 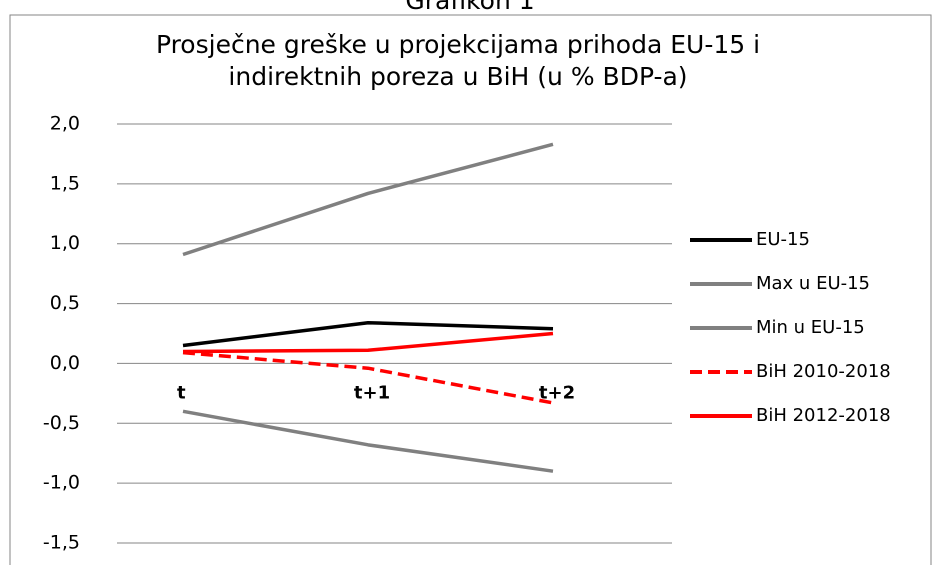 What do you see at coordinates (61, 483) in the screenshot?
I see `y-tick-label: -1,0` at bounding box center [61, 483].